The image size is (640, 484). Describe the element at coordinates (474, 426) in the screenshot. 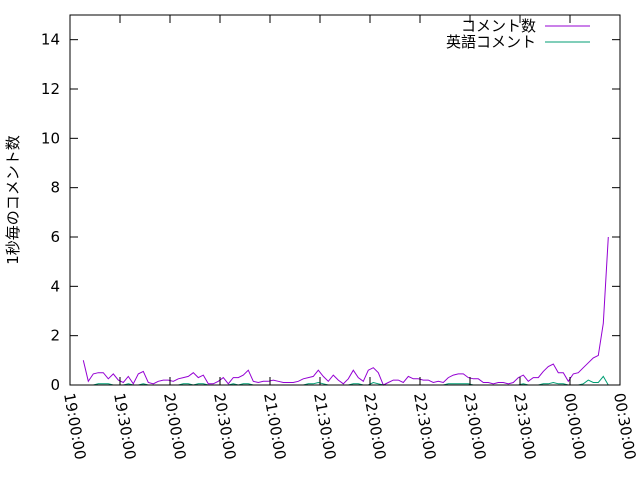

I see `x-tick-label: 23:00:00` at that location.